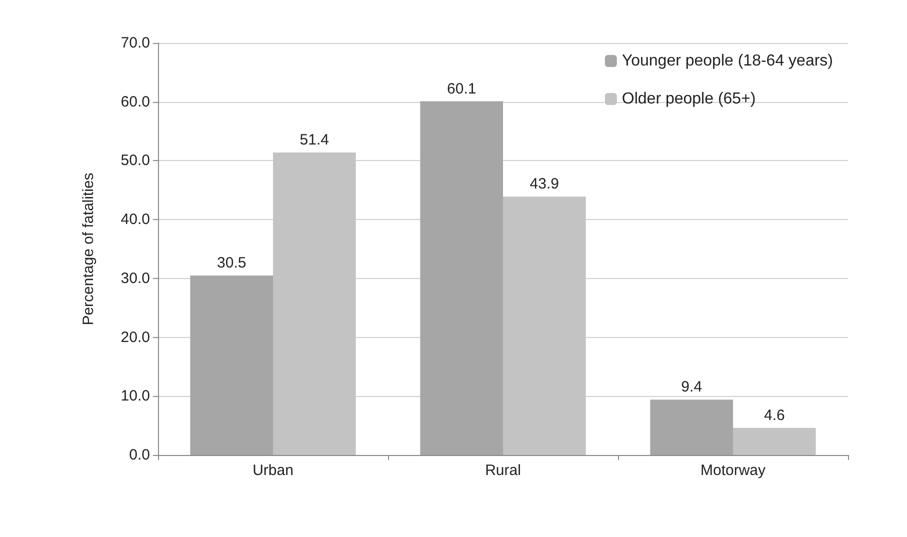  Describe the element at coordinates (135, 396) in the screenshot. I see `y-tick-label: 10.0` at that location.